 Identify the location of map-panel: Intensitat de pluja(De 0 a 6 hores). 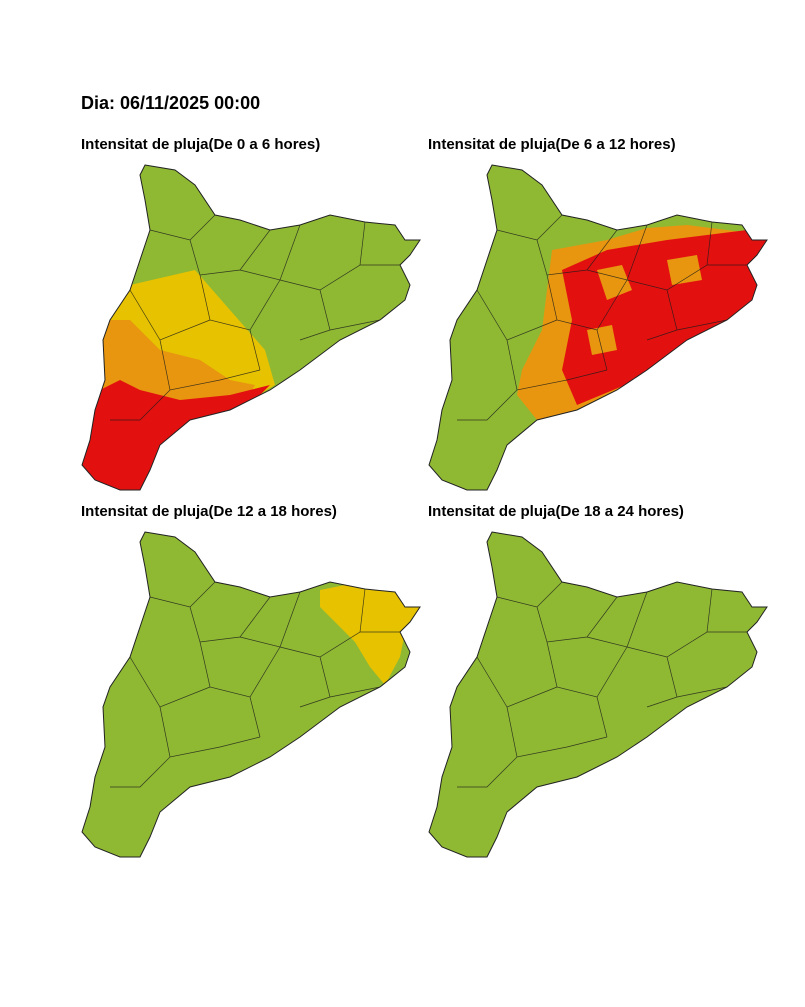
(251, 313).